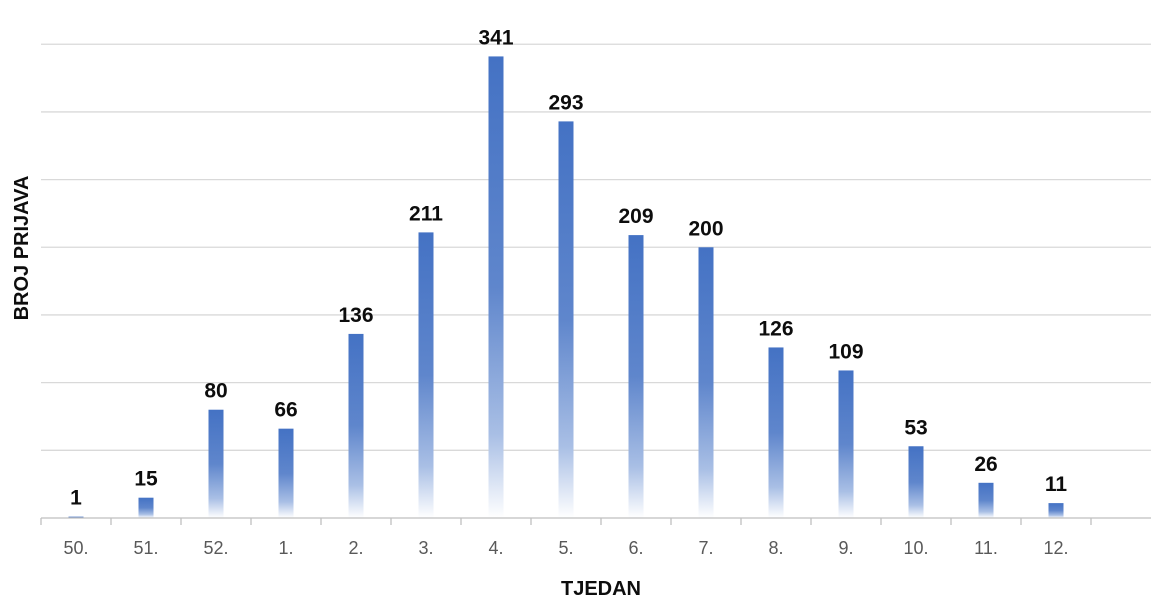 The image size is (1151, 601). What do you see at coordinates (22, 248) in the screenshot?
I see `y-axis-title: BROJ PRIJAVA` at bounding box center [22, 248].